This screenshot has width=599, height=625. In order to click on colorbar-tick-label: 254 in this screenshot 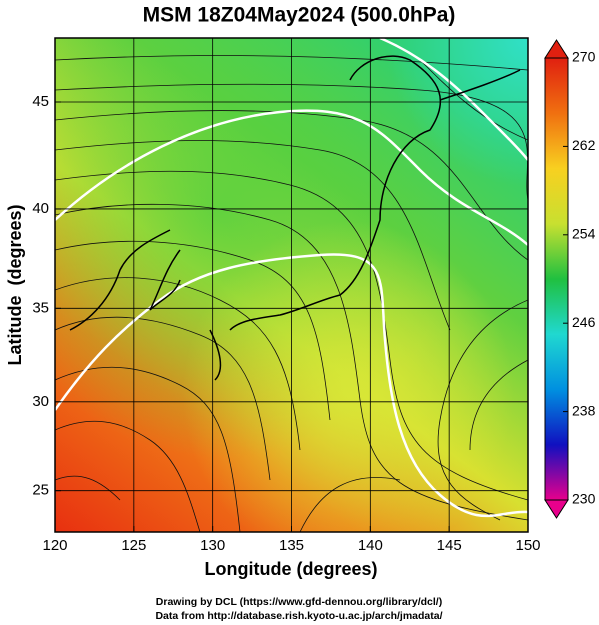, I will do `click(584, 234)`.